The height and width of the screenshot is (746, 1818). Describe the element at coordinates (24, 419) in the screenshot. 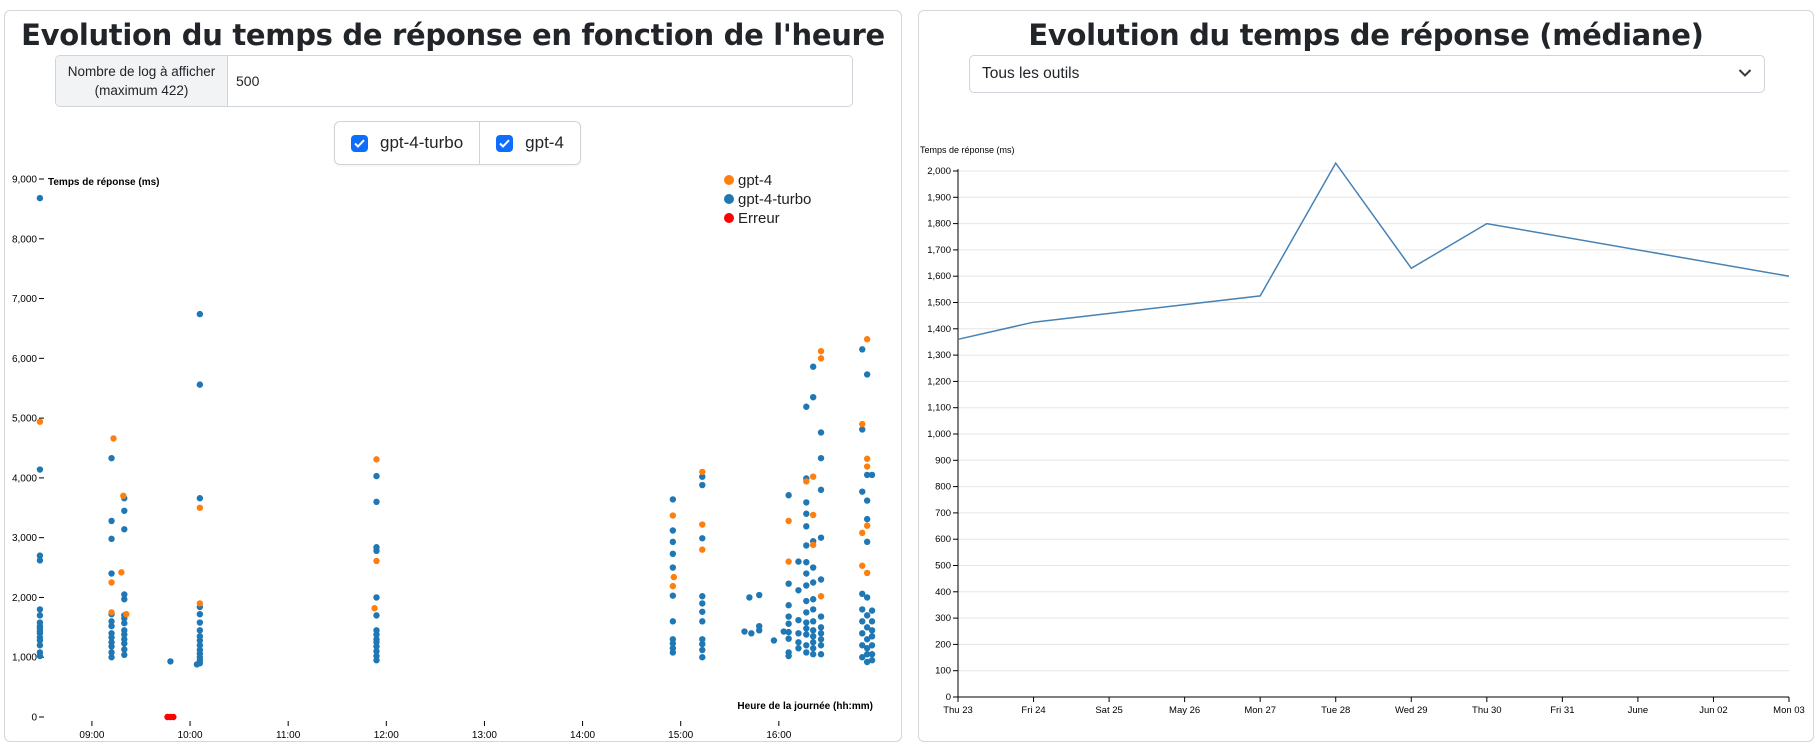

I see `y-tick-label: 5,000` at that location.